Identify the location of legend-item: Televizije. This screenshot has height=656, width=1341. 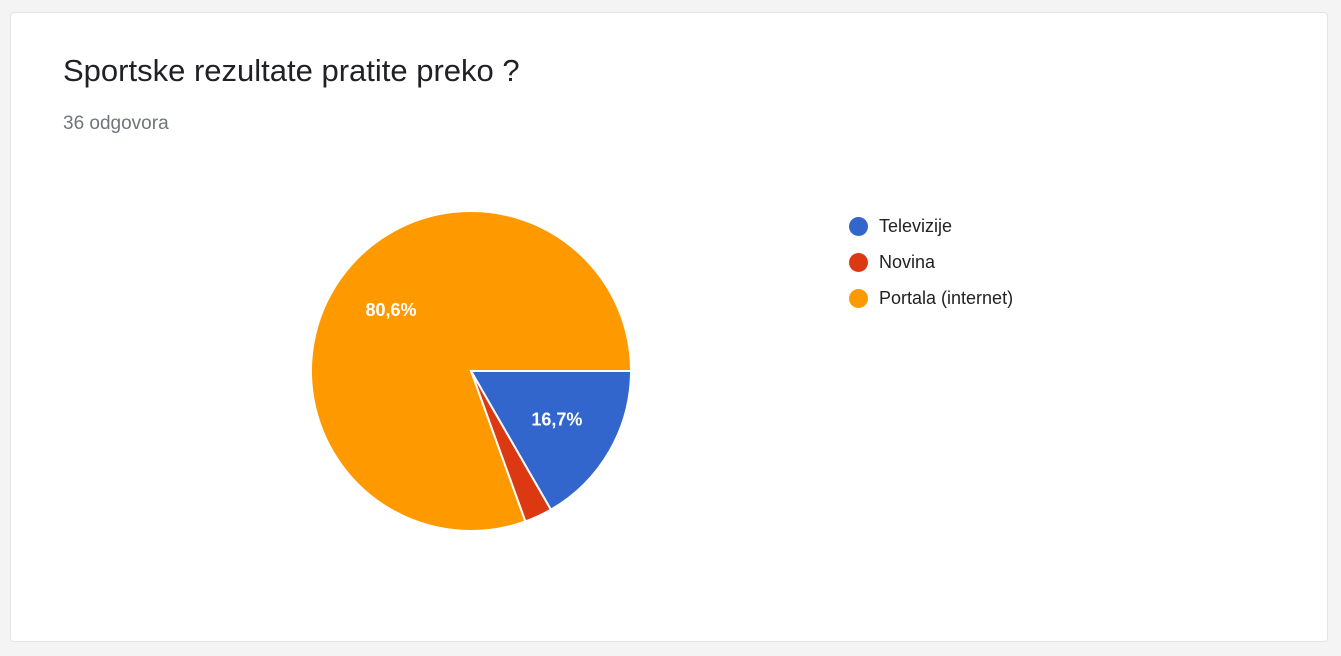
(931, 226).